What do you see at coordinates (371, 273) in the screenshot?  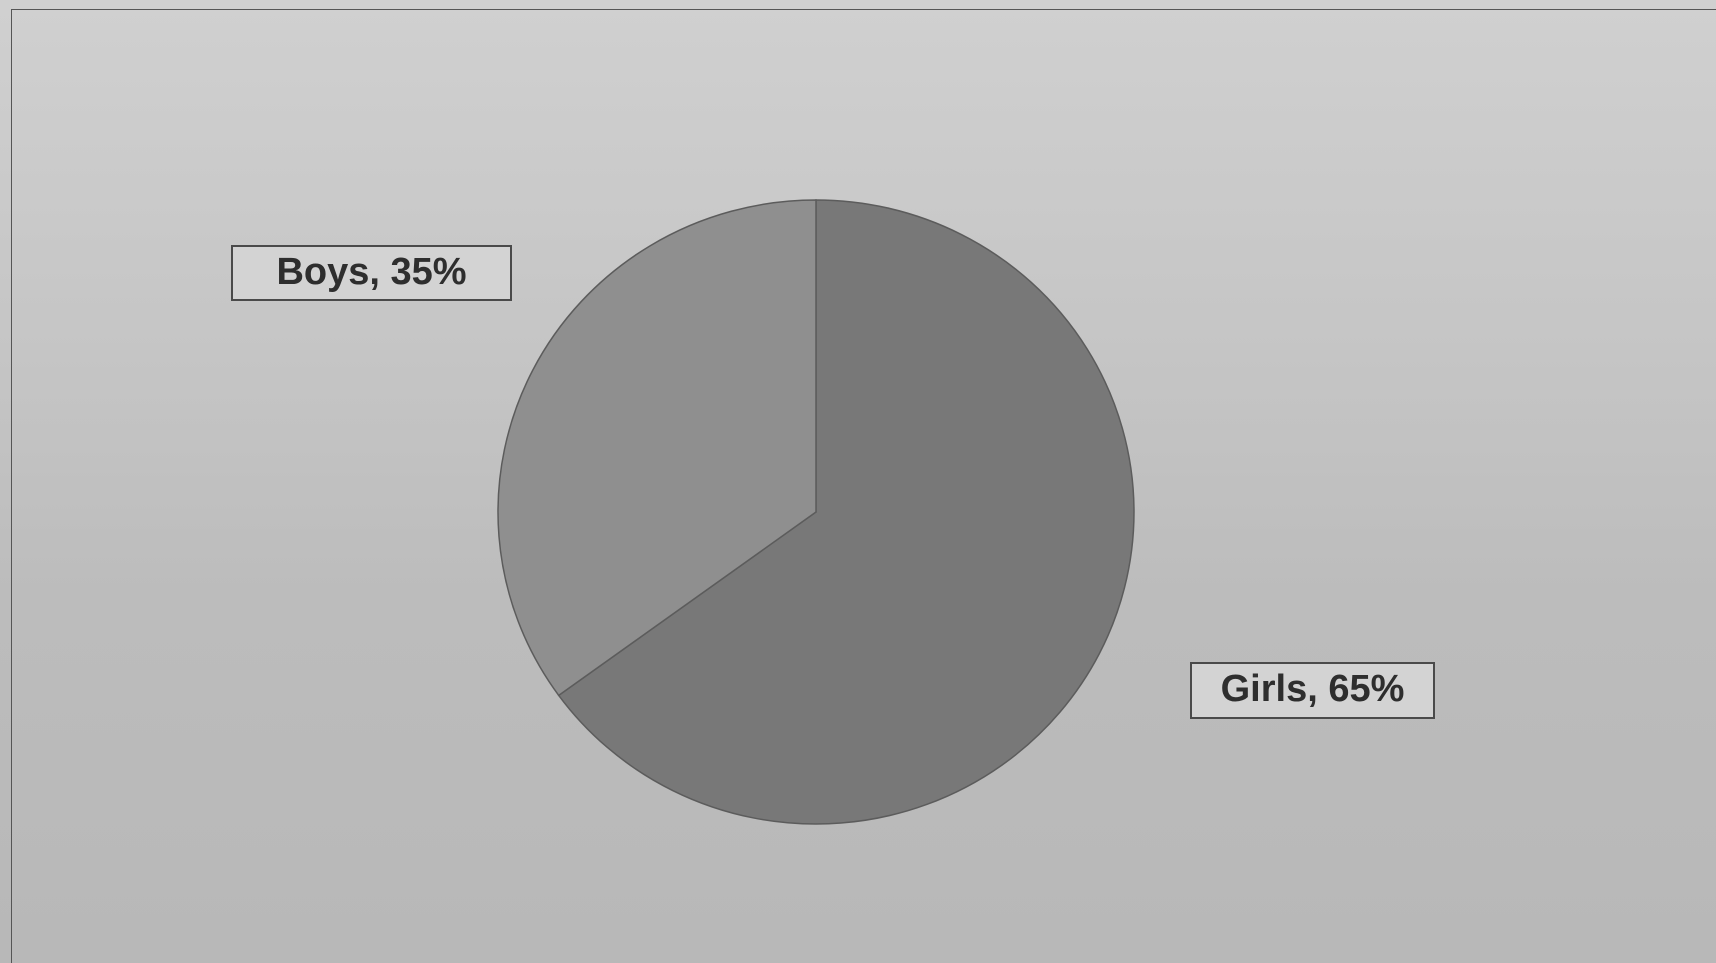 I see `data-label-boys: Boys, 35%` at bounding box center [371, 273].